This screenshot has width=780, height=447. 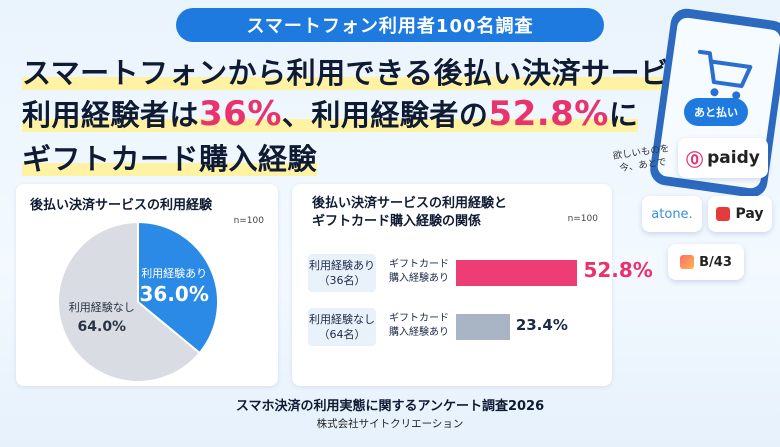 I want to click on headline-text-c: 、利用経験者の, so click(x=385, y=115).